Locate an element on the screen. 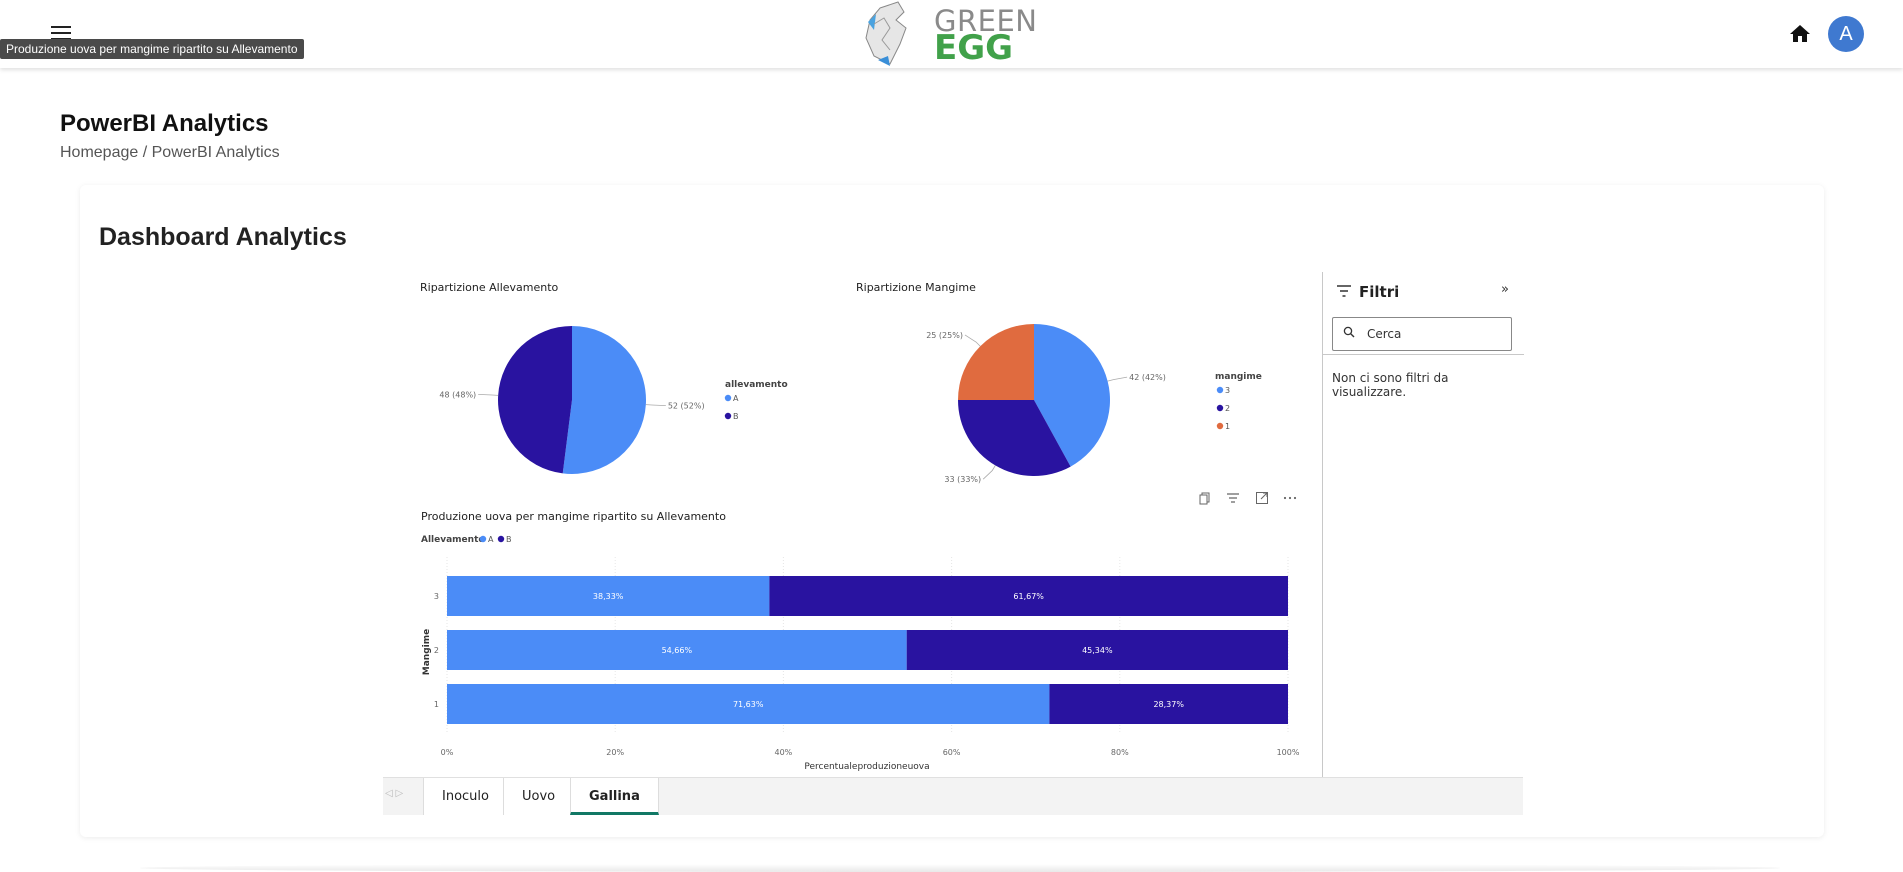  pie-allevamento-title: Ripartizione Allevamento is located at coordinates (489, 287).